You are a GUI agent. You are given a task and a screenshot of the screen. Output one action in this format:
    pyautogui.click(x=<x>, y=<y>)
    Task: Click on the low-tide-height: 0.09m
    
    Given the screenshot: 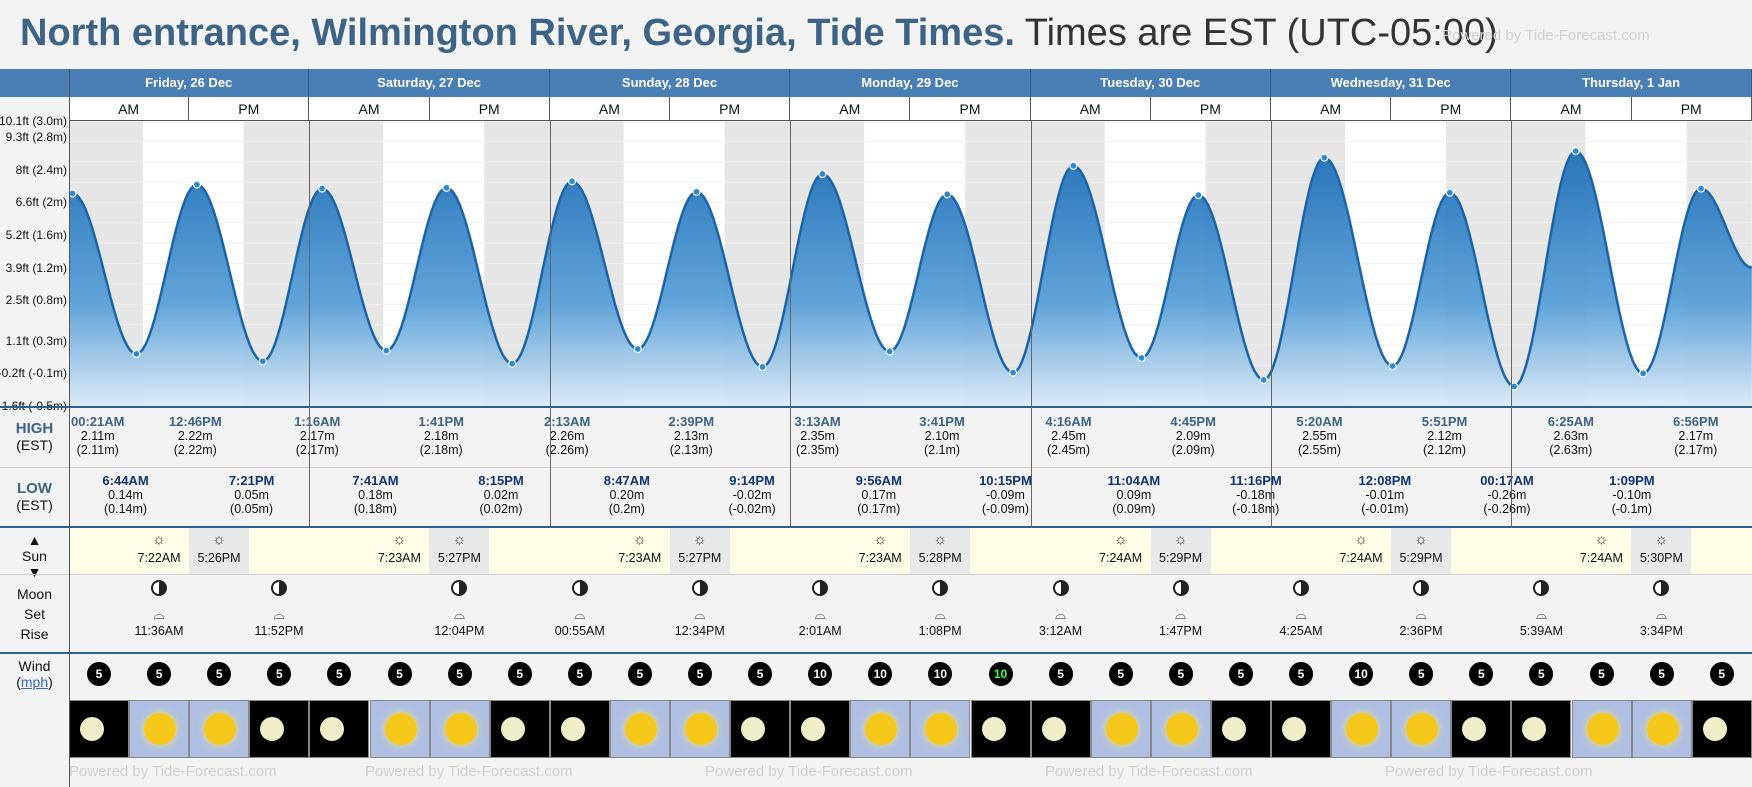 What is the action you would take?
    pyautogui.click(x=1134, y=495)
    